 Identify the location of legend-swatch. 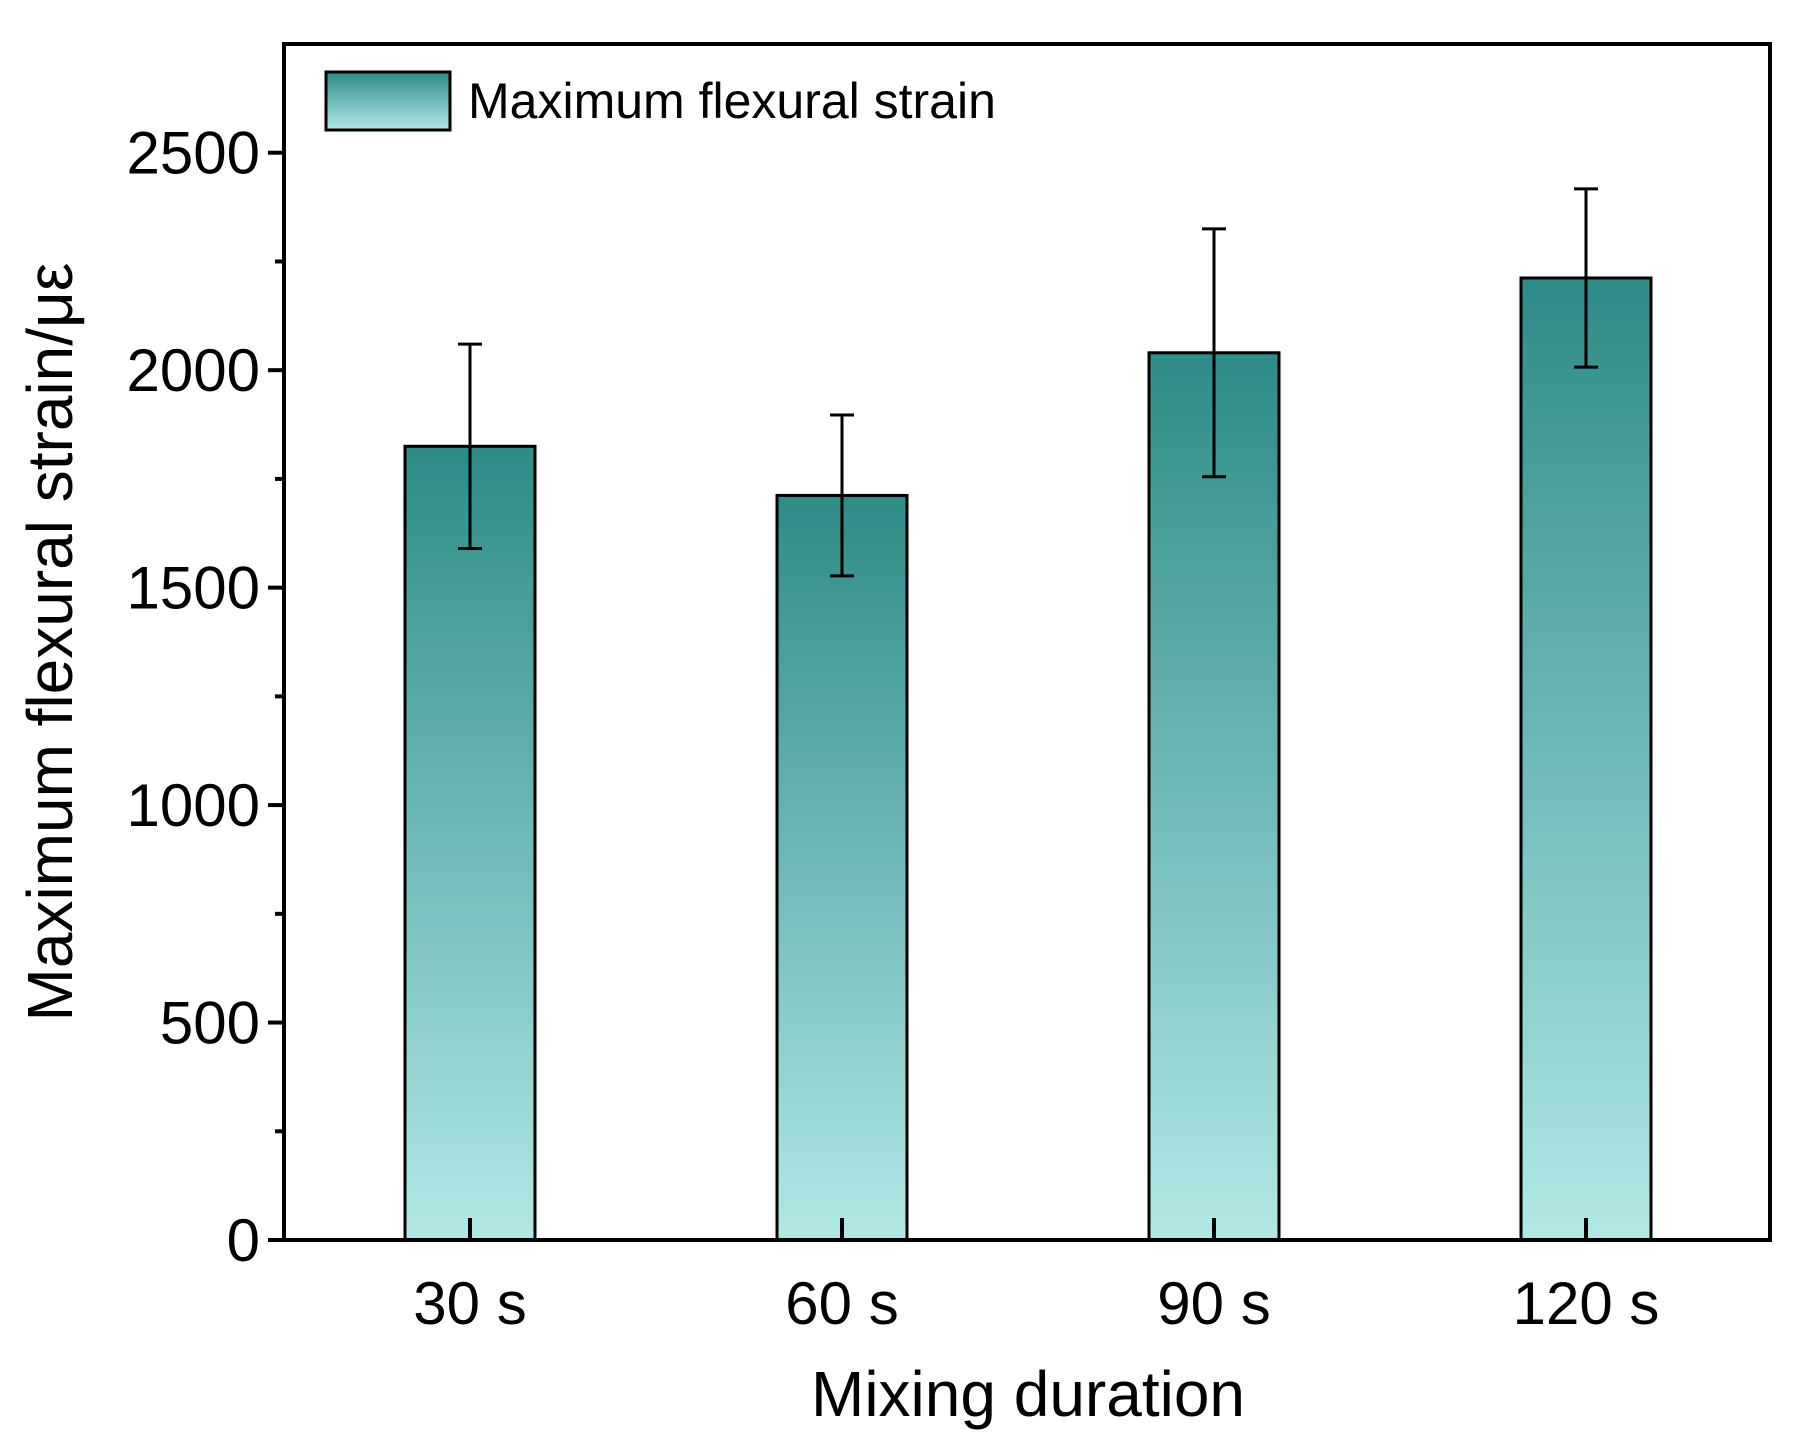
(388, 101).